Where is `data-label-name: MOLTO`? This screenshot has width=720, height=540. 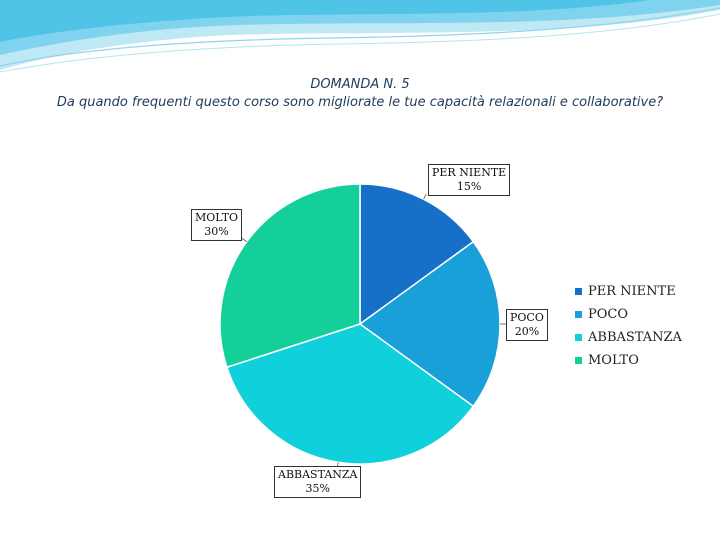 data-label-name: MOLTO is located at coordinates (217, 217).